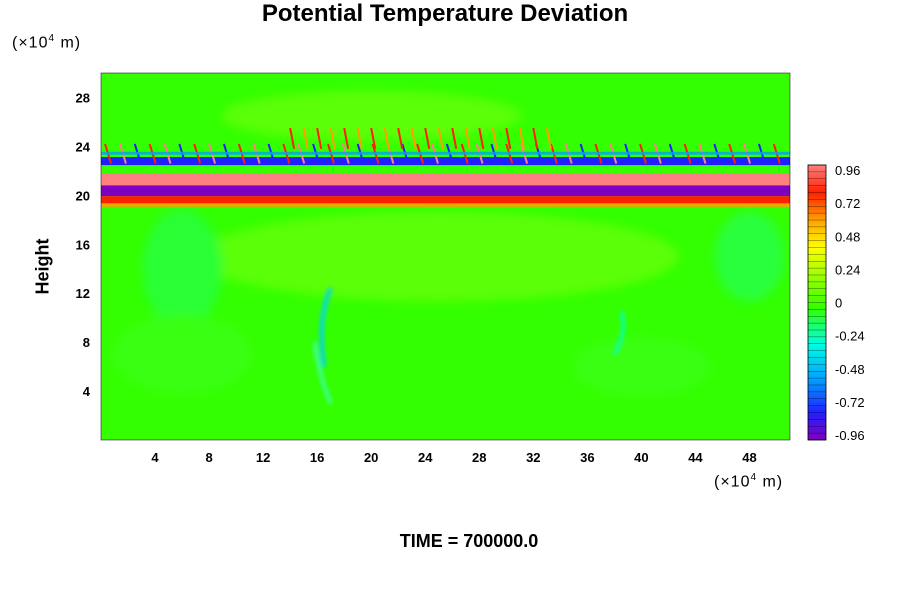  Describe the element at coordinates (83, 244) in the screenshot. I see `y-tick-label: 16` at that location.